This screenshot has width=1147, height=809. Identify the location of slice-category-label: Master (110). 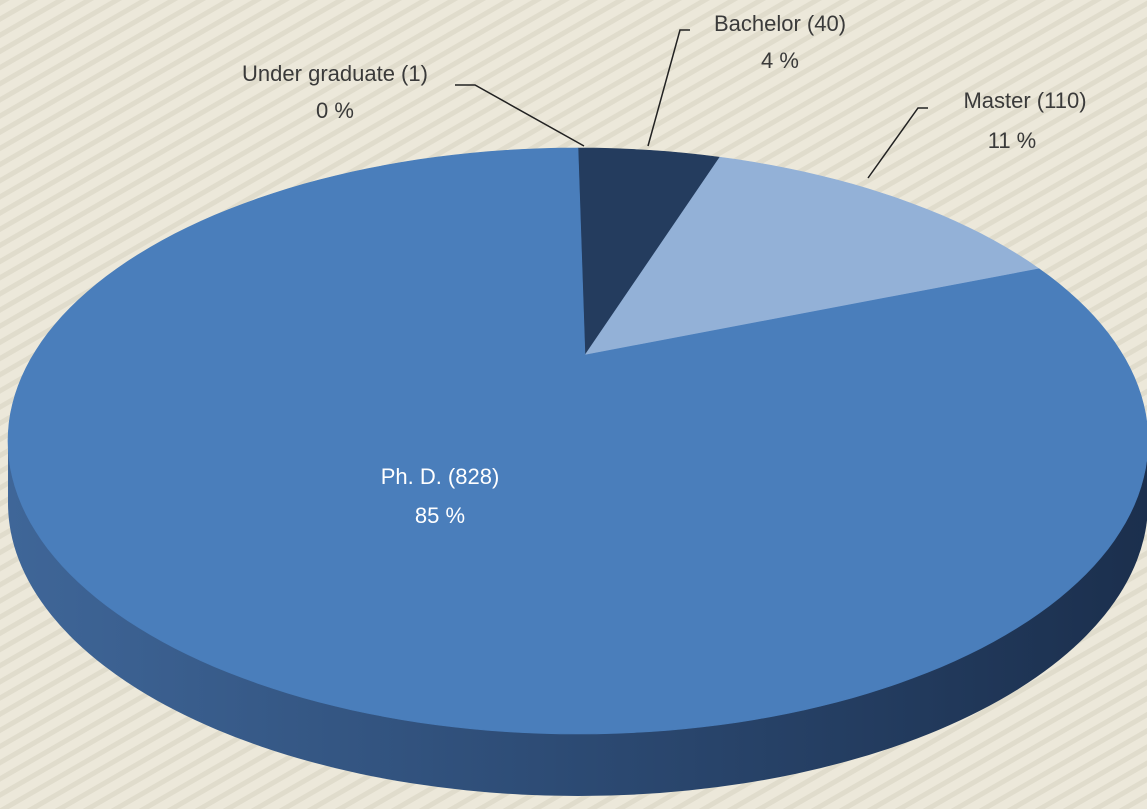
(1024, 100).